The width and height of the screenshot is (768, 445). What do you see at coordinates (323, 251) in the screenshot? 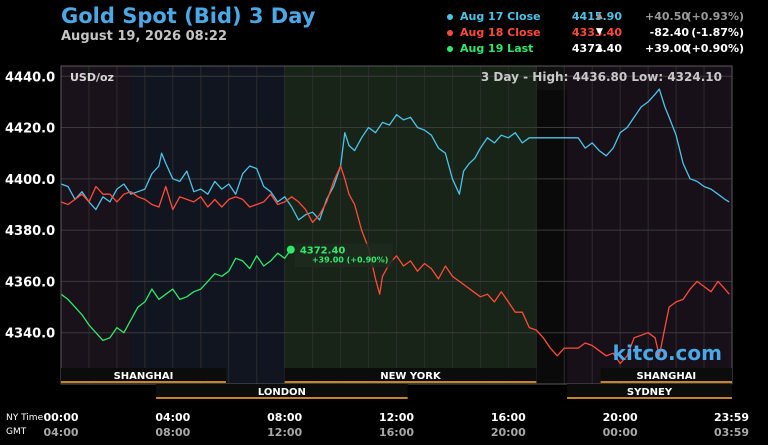
I see `last-price-value: 4372.40` at bounding box center [323, 251].